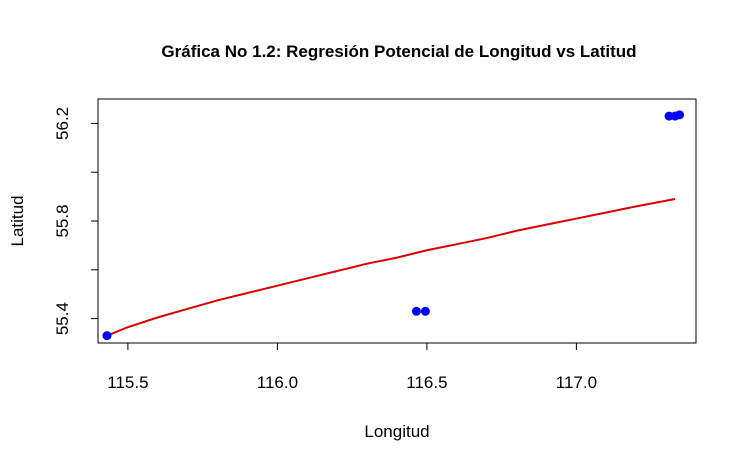 The width and height of the screenshot is (748, 468). What do you see at coordinates (277, 382) in the screenshot?
I see `x-tick-label: 116.0` at bounding box center [277, 382].